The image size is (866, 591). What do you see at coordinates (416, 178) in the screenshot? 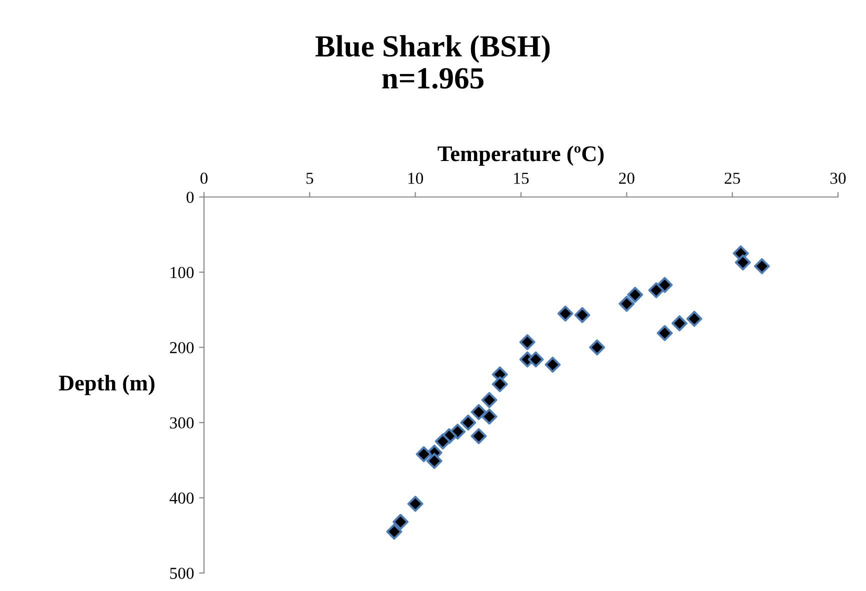
I see `x-tick-label: 10` at bounding box center [416, 178].